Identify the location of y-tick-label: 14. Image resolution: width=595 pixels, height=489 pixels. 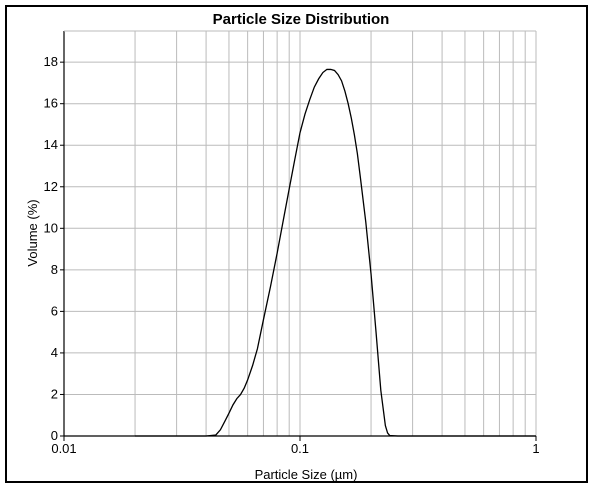
(51, 144).